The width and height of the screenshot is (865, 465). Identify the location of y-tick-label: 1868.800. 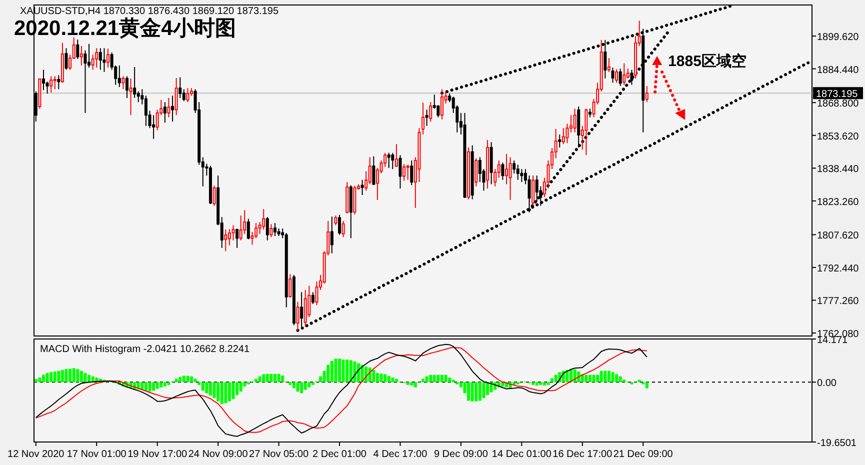
(838, 104).